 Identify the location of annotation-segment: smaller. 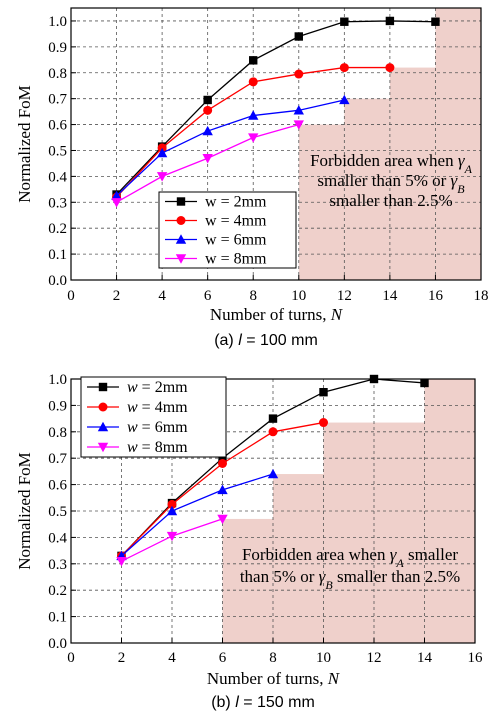
(431, 554).